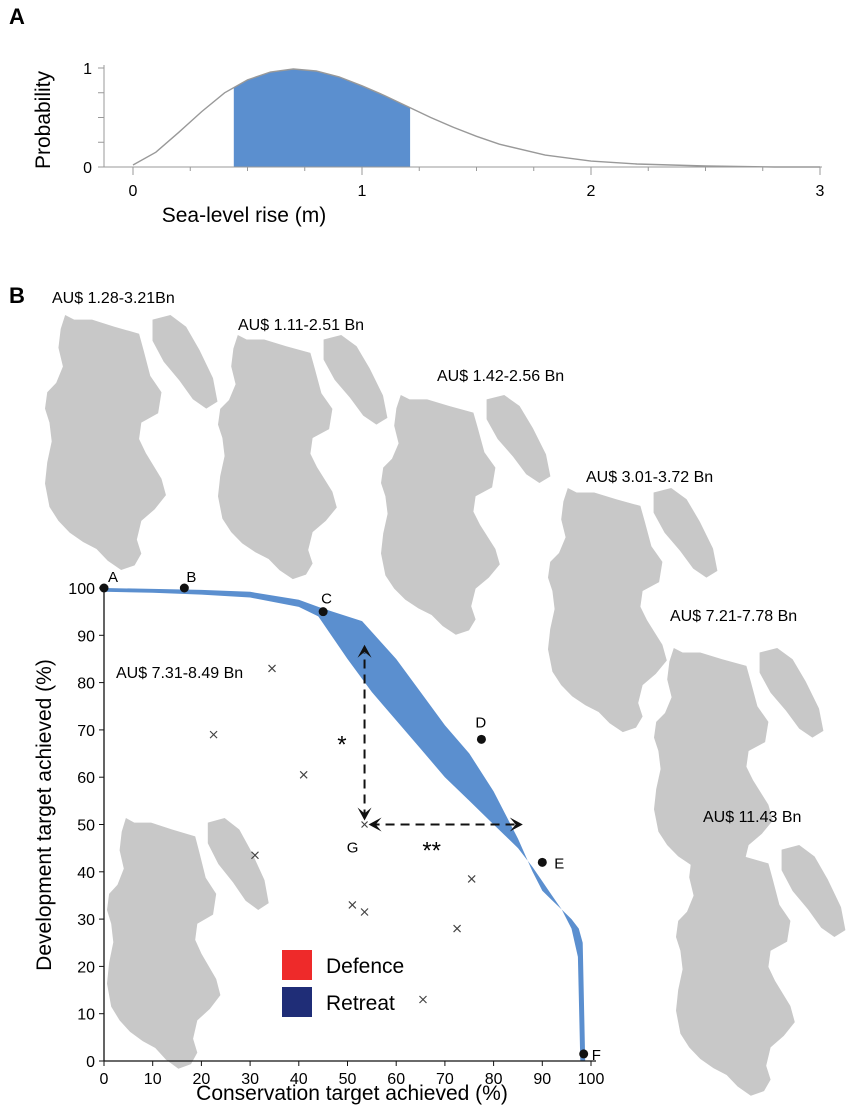 Image resolution: width=854 pixels, height=1108 pixels. I want to click on x-tick-label: 90, so click(542, 1079).